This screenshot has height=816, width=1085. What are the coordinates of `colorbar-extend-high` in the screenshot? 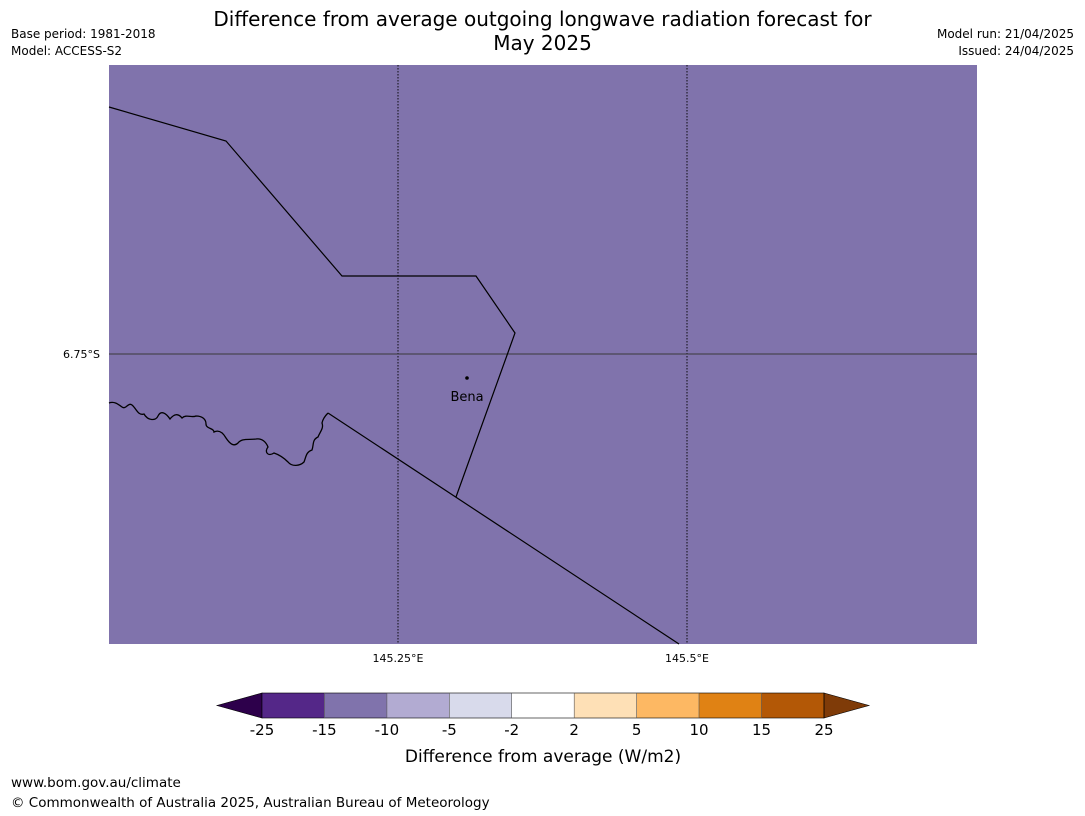 It's located at (847, 705).